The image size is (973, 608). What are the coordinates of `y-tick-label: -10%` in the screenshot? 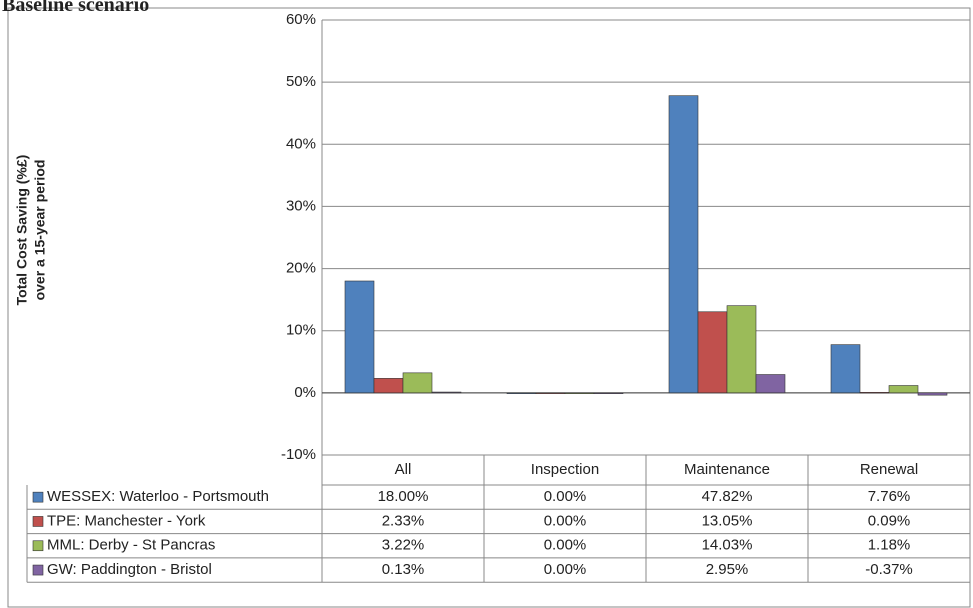 It's located at (298, 454).